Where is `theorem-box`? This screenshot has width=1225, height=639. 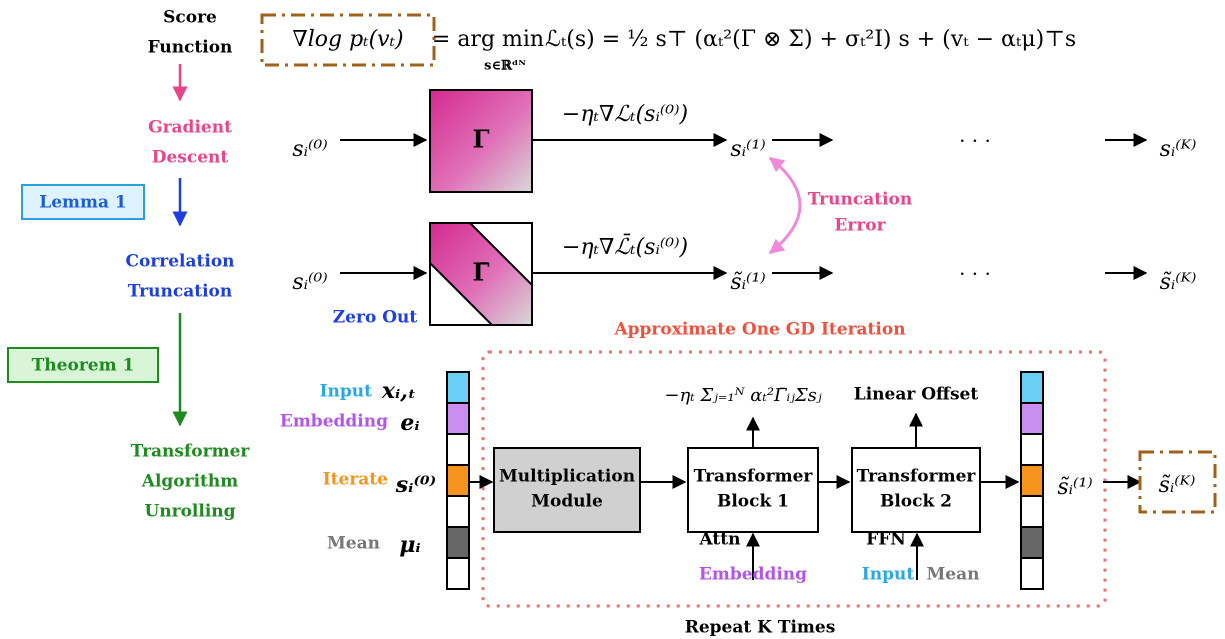 theorem-box is located at coordinates (83, 365).